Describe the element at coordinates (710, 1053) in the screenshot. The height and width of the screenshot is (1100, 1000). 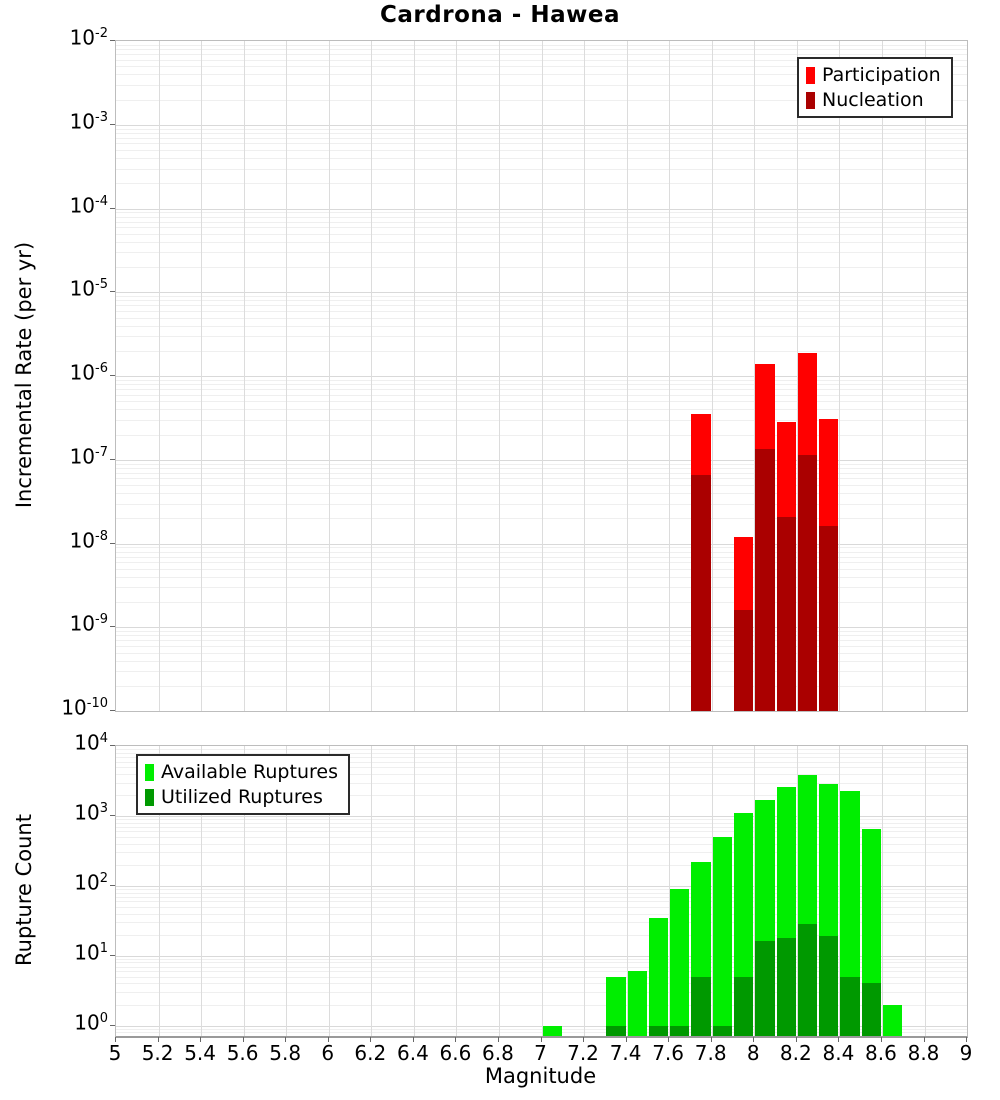
I see `x-tick-label: 7.8` at that location.